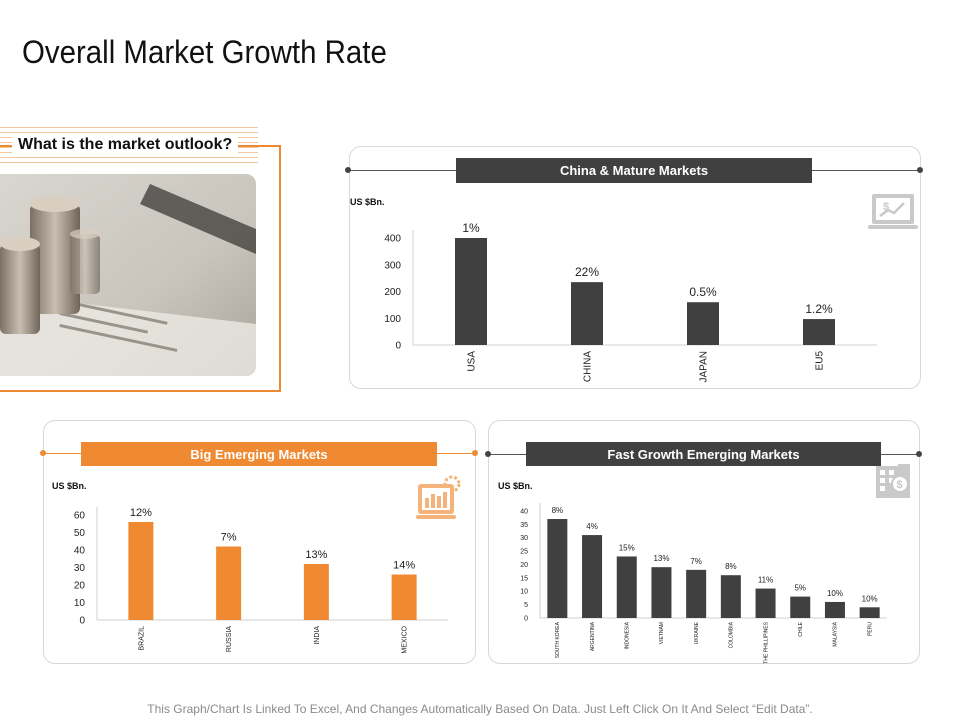 The width and height of the screenshot is (960, 720). I want to click on fast-growth-header-dot-right, so click(919, 454).